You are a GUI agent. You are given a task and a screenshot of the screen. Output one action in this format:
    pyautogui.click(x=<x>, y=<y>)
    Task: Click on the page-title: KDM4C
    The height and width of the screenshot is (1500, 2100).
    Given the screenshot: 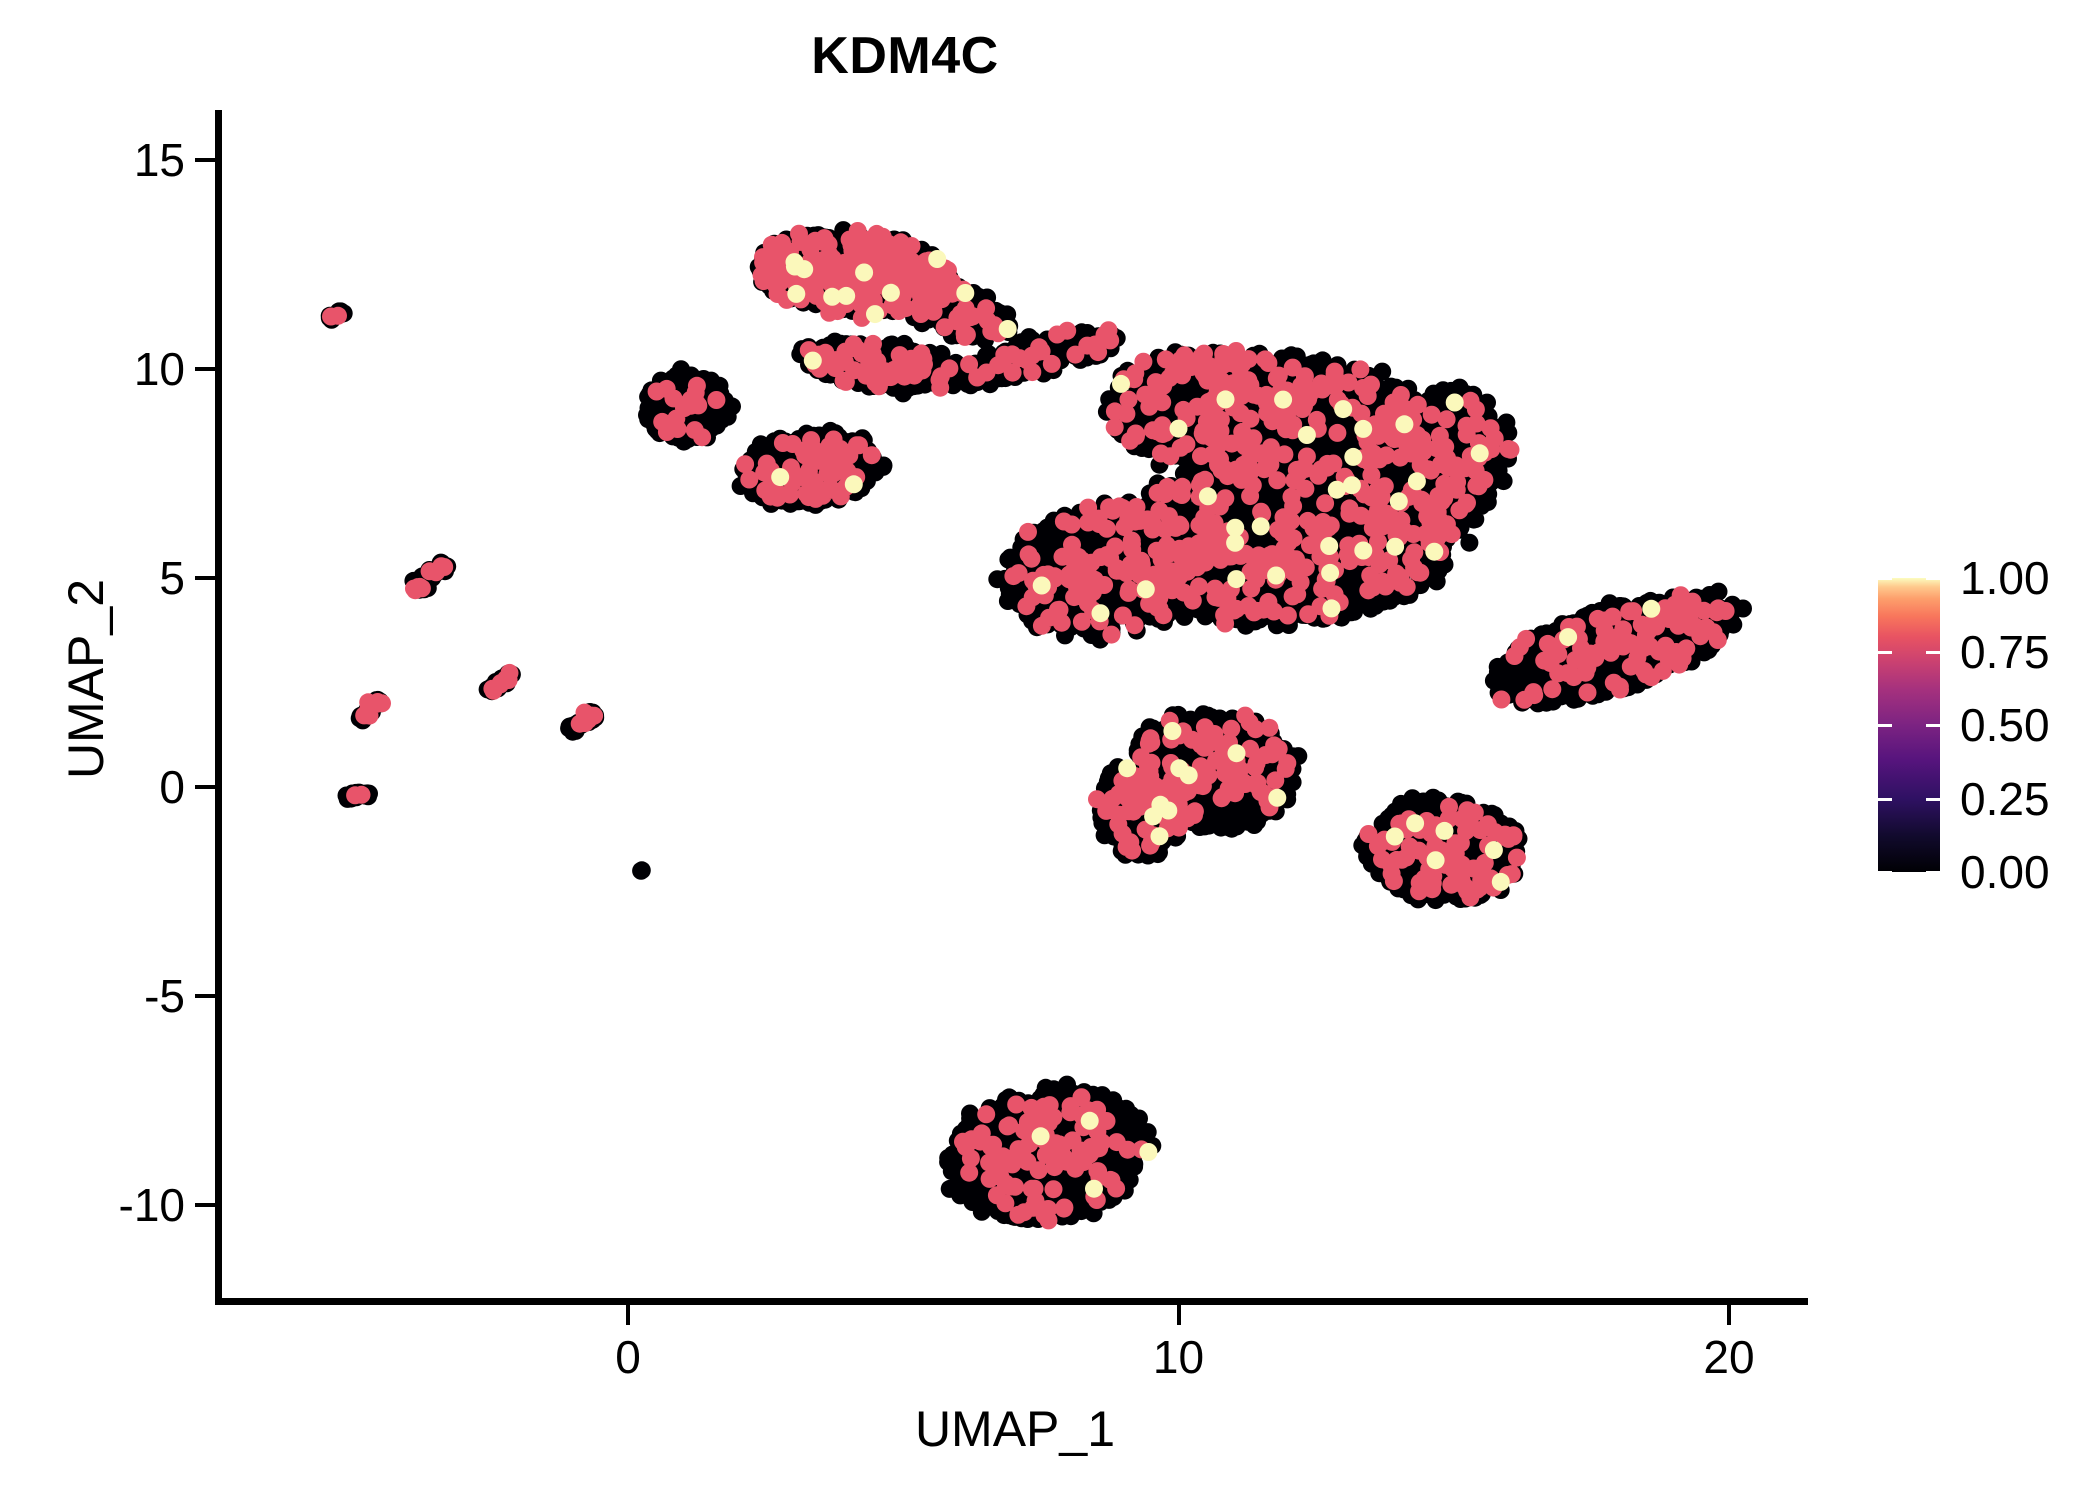 What is the action you would take?
    pyautogui.click(x=905, y=56)
    